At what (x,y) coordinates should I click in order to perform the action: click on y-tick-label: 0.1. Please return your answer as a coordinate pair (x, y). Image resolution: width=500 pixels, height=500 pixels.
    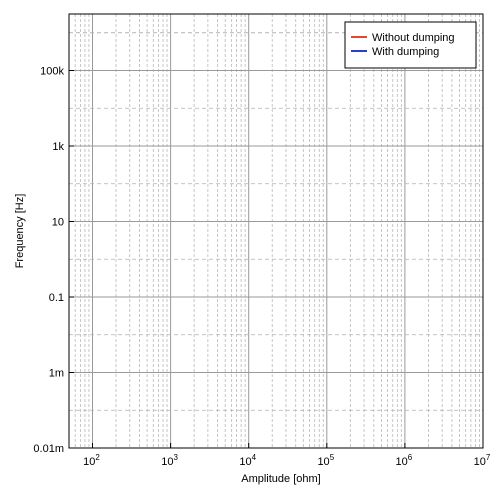
    Looking at the image, I should click on (56, 298).